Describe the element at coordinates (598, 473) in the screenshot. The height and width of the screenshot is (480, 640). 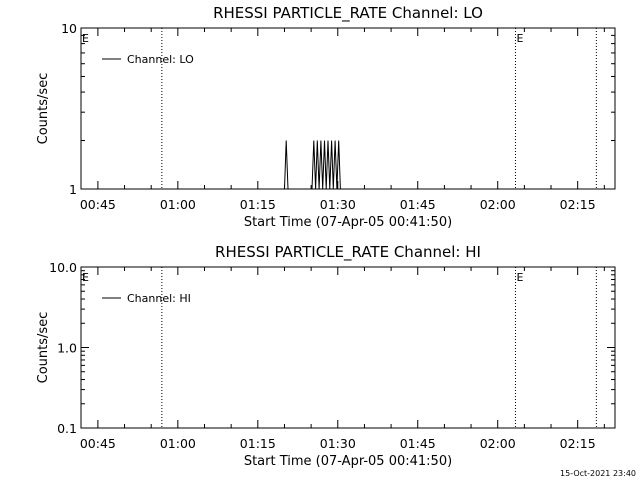
I see `footer-timestamp: 15-Oct-2021 23:40` at that location.